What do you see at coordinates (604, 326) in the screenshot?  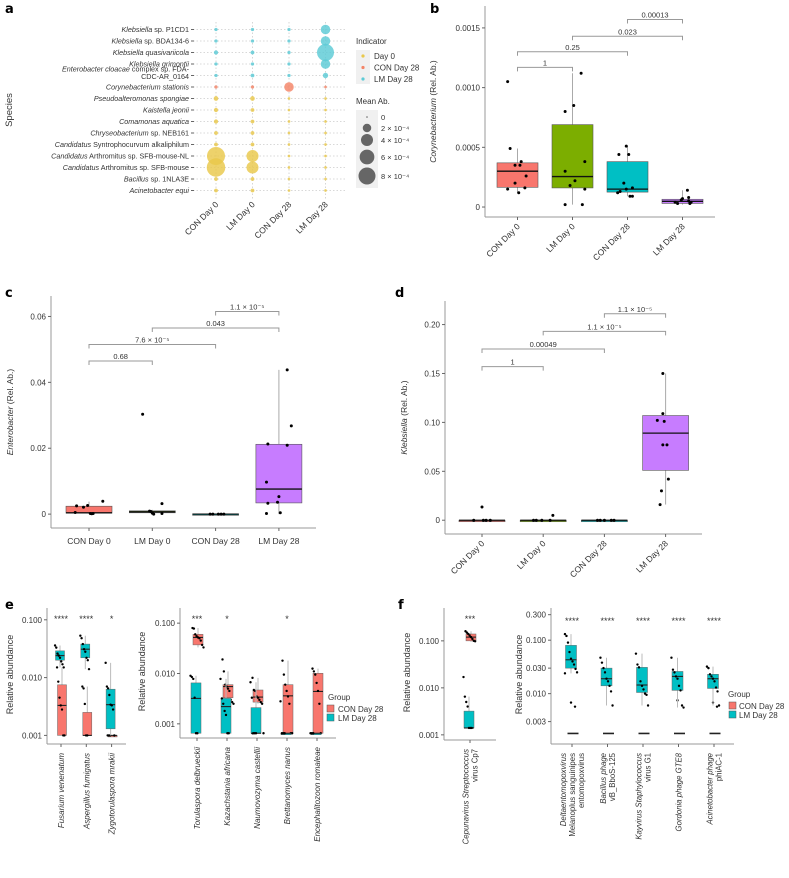 I see `p-value-label: 1.1 × 10⁻⁵` at bounding box center [604, 326].